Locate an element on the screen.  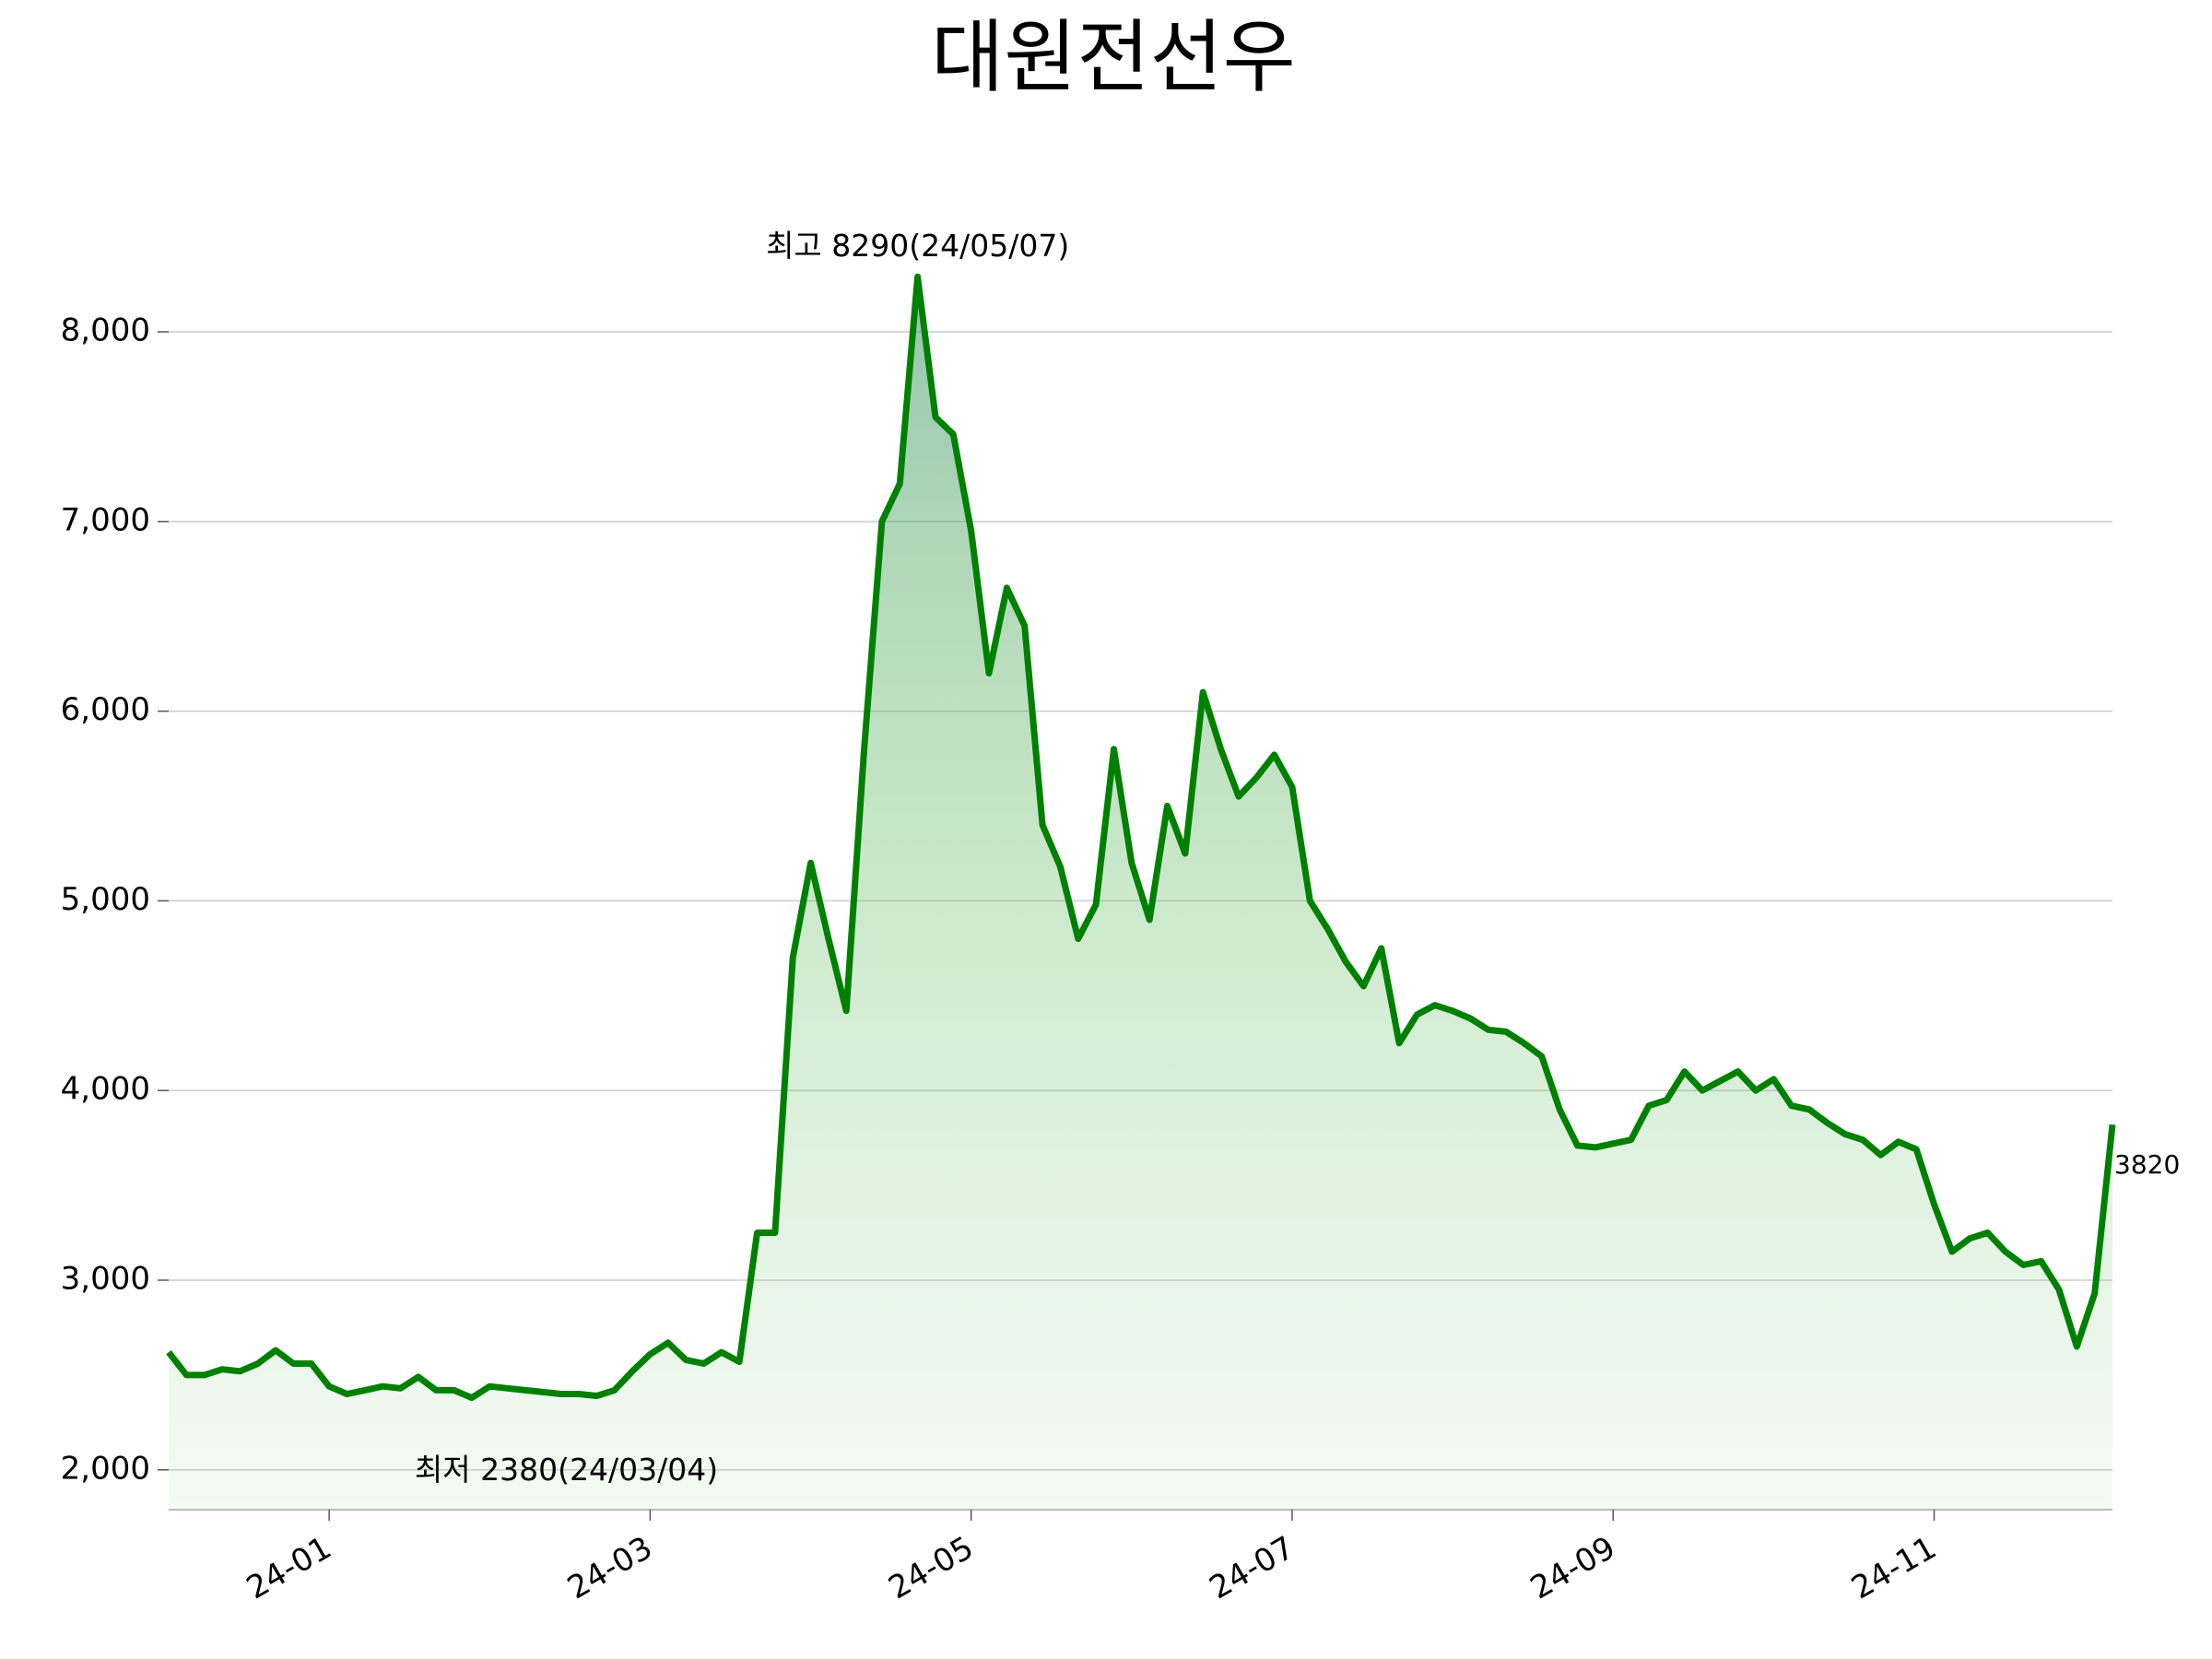
x-tick-label: 24-01 is located at coordinates (289, 1567).